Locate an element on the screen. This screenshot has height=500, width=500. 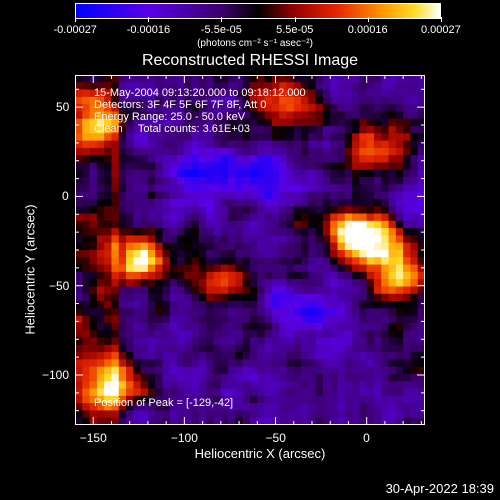
x-tick-label: −150 is located at coordinates (93, 438).